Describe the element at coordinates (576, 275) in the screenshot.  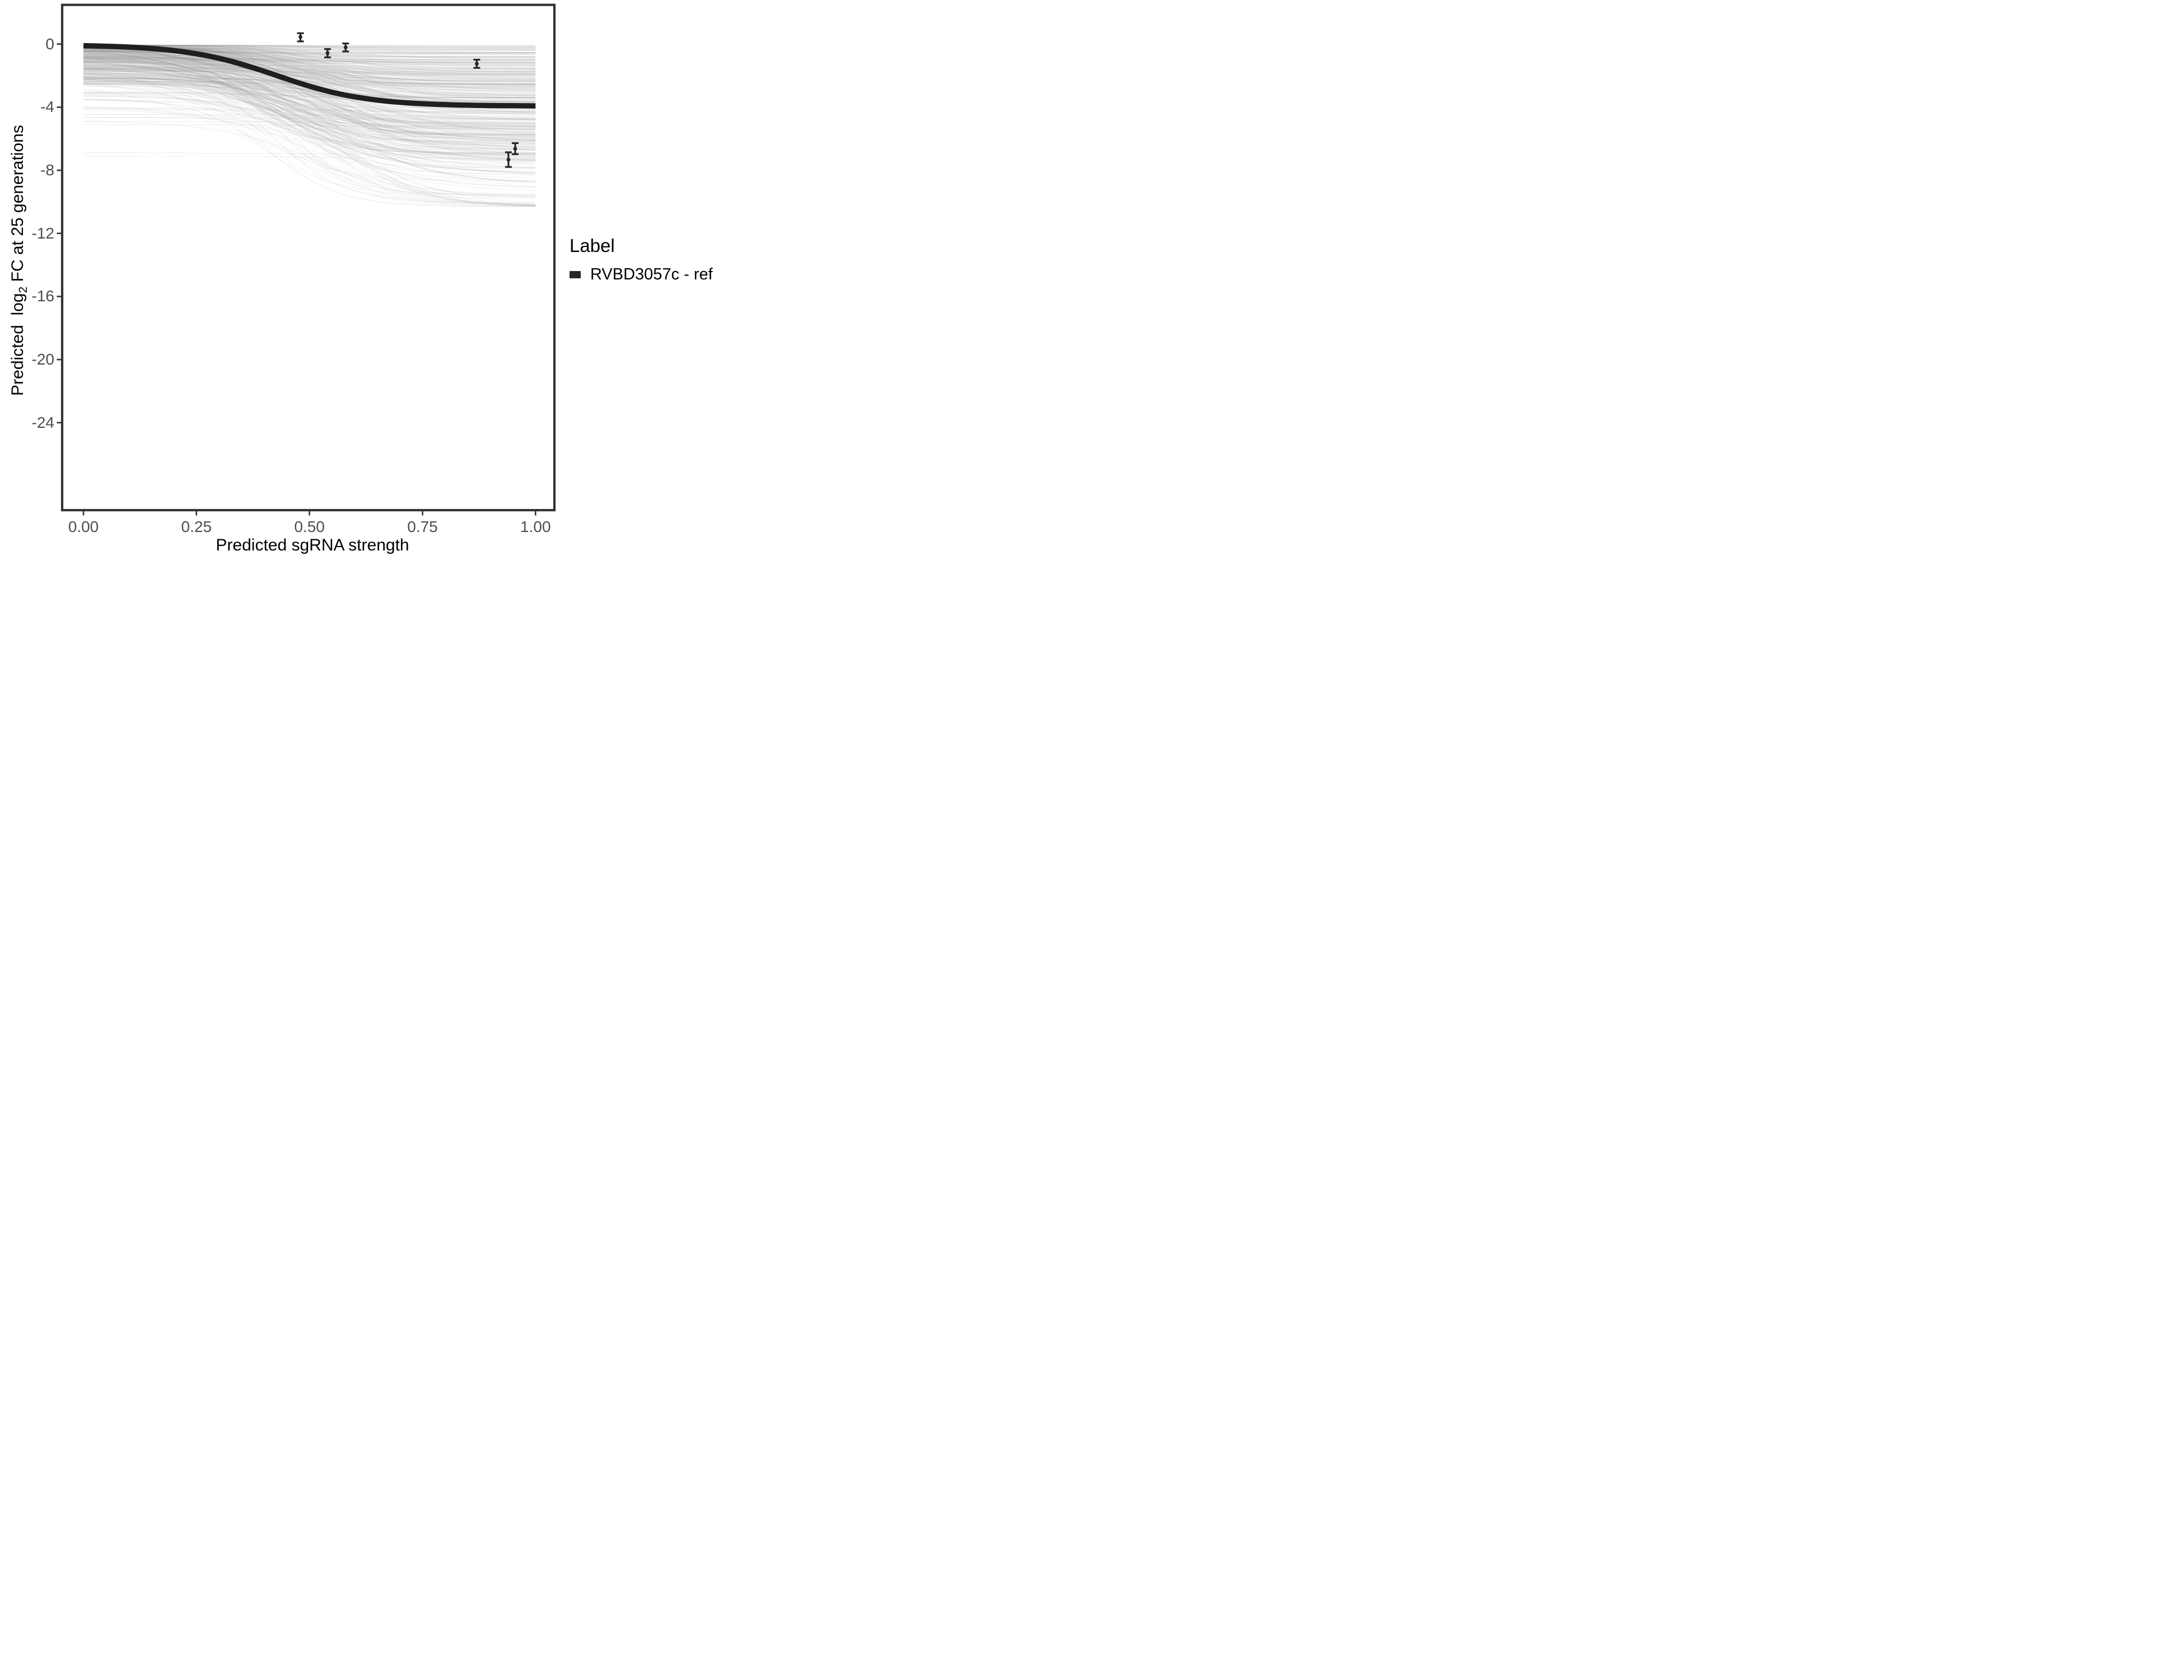
I see `legend-line-swatch` at that location.